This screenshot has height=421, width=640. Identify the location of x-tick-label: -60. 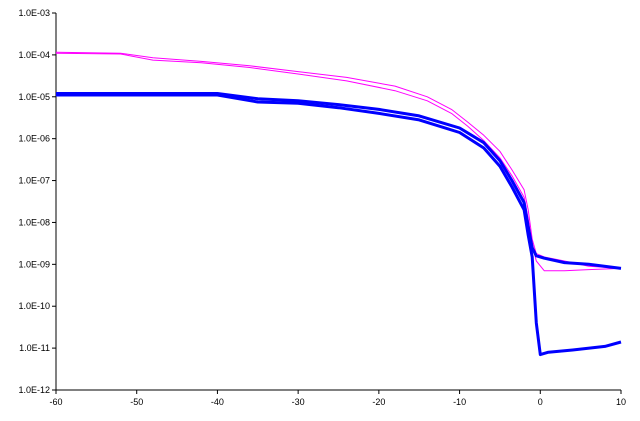
(55, 402).